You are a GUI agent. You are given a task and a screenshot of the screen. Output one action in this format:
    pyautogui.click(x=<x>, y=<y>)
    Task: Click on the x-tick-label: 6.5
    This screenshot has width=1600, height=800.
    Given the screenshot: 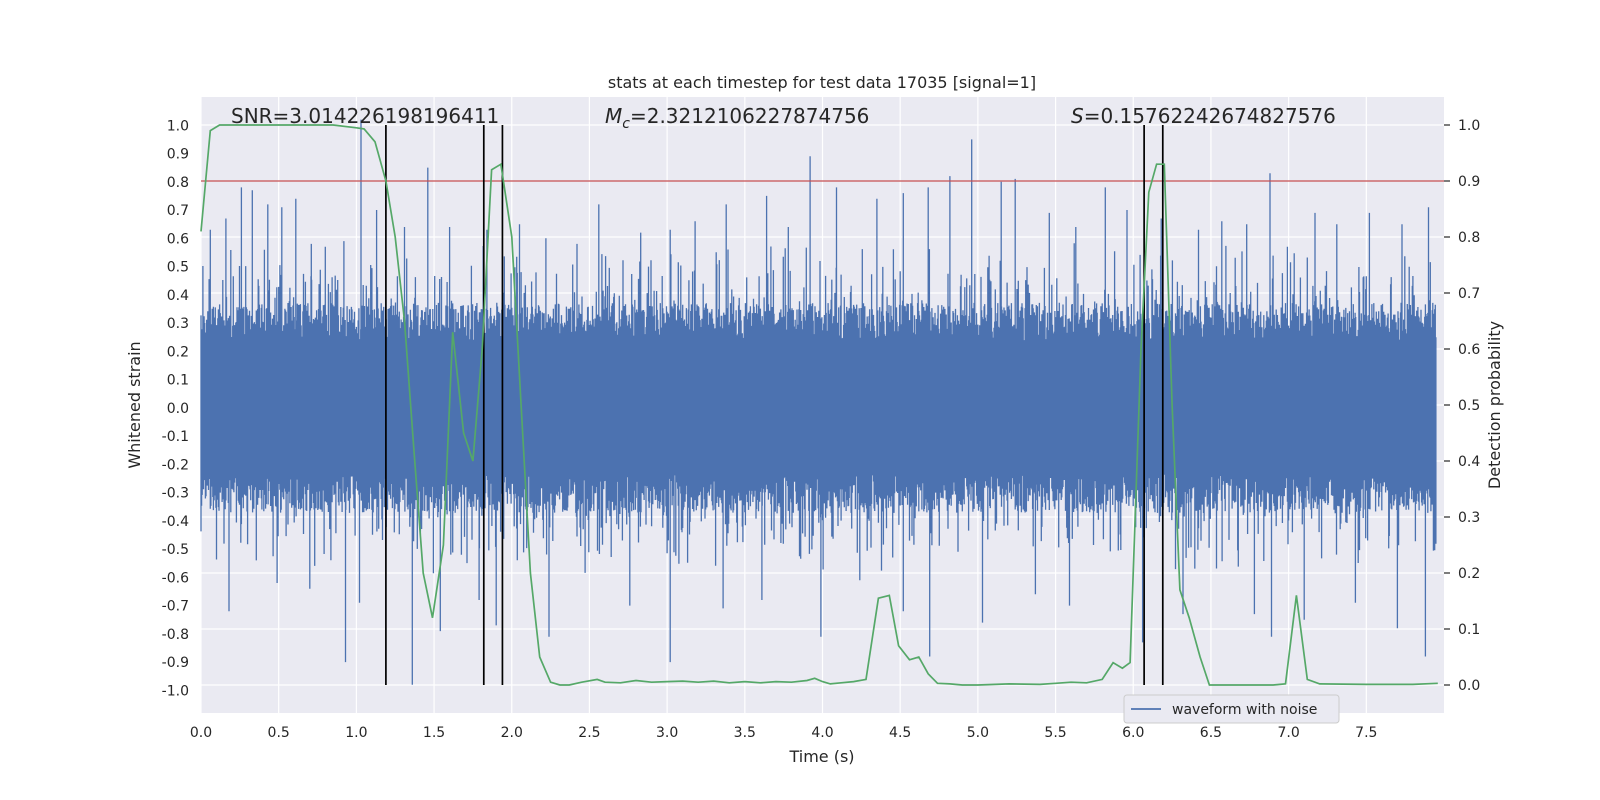 What is the action you would take?
    pyautogui.click(x=1211, y=733)
    